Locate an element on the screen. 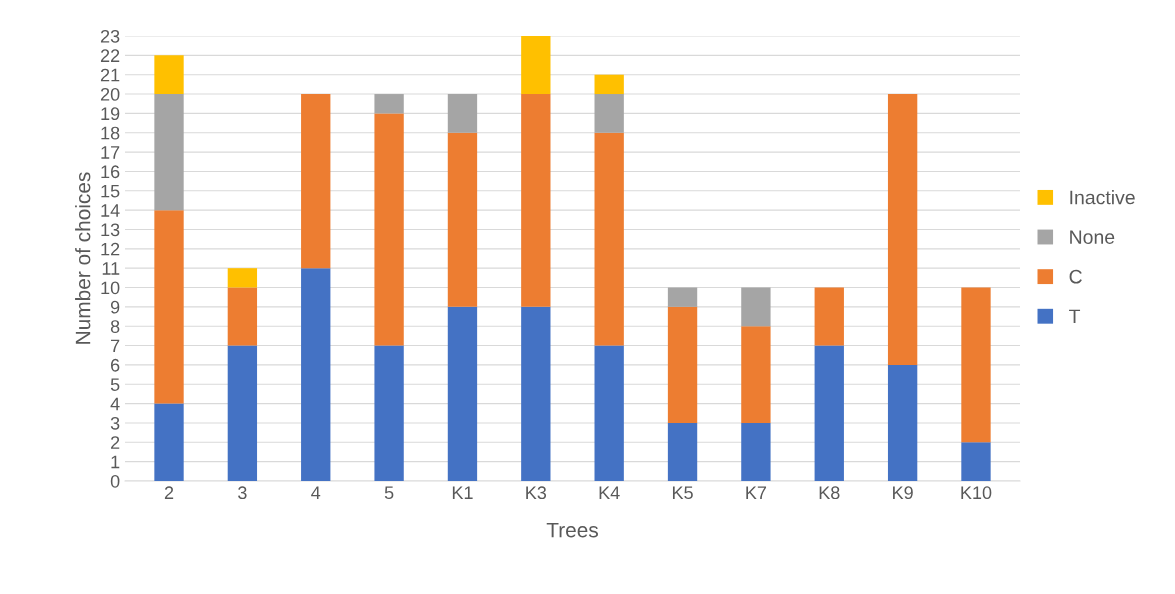 Image resolution: width=1175 pixels, height=594 pixels. x-axis-title: Trees is located at coordinates (572, 530).